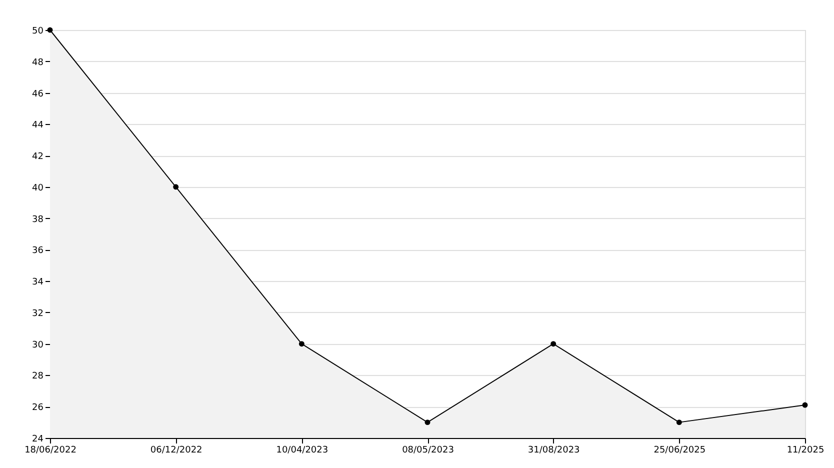 The width and height of the screenshot is (834, 468). Describe the element at coordinates (38, 63) in the screenshot. I see `y-tick-label: 48` at that location.